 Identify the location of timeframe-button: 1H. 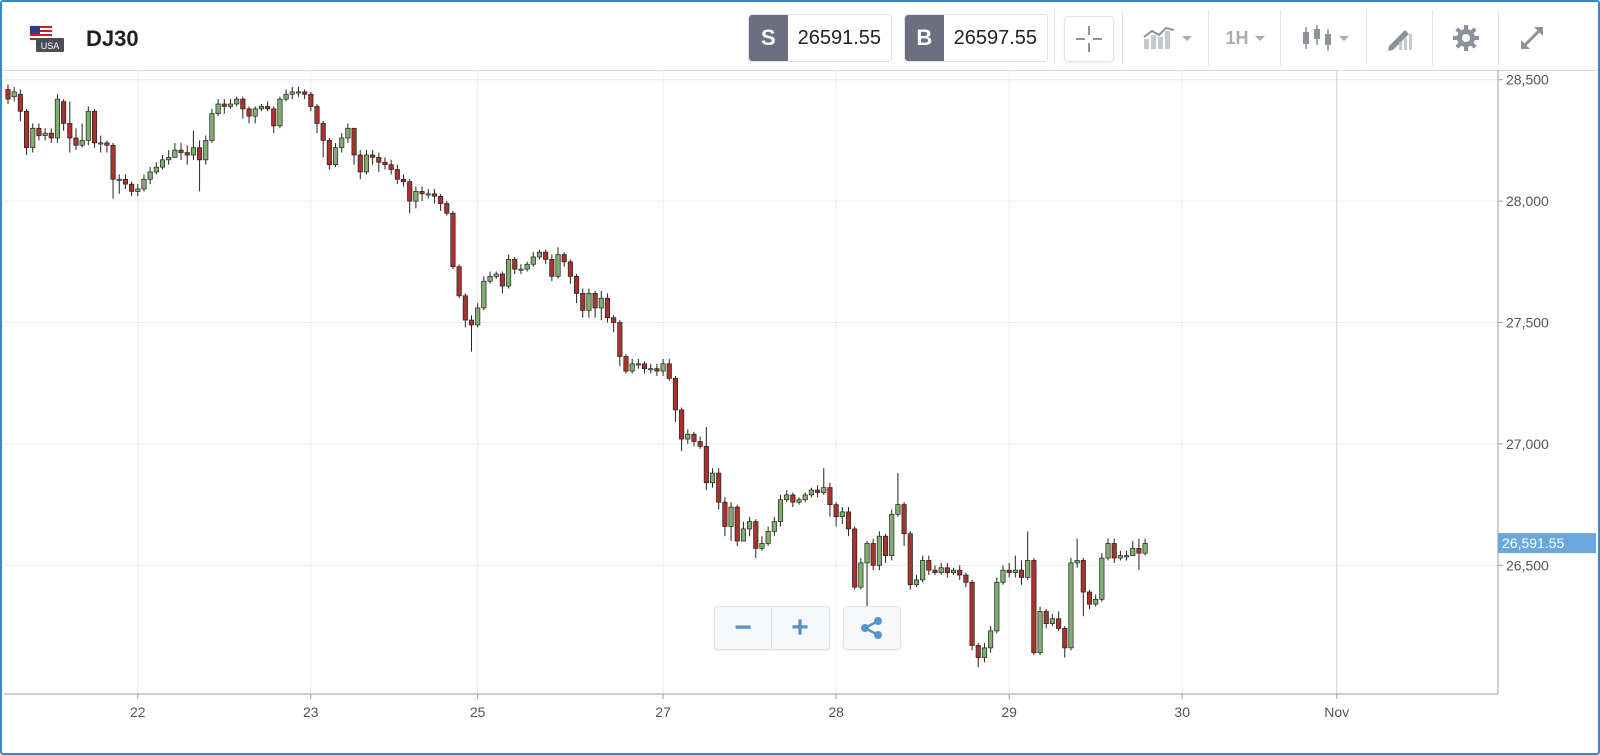
(1245, 38).